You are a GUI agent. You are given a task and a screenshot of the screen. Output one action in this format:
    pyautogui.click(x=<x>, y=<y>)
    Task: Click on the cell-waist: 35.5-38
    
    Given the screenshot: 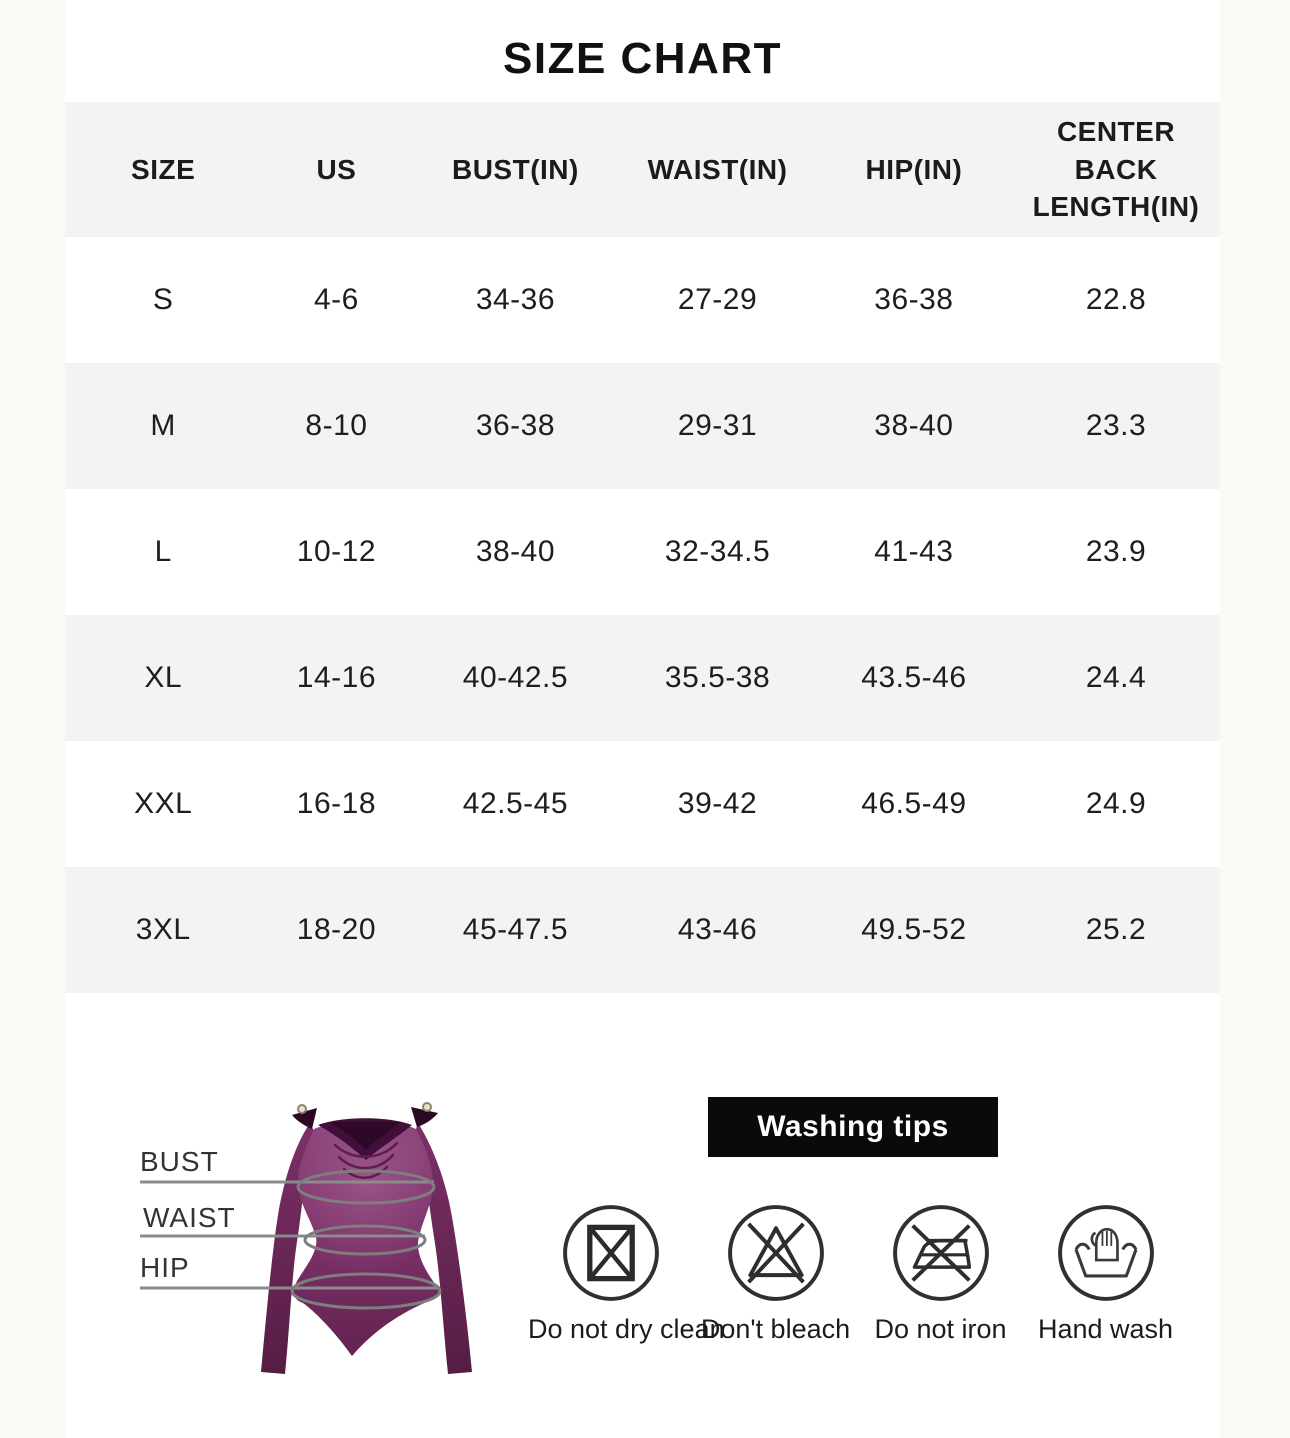 What is the action you would take?
    pyautogui.click(x=717, y=677)
    